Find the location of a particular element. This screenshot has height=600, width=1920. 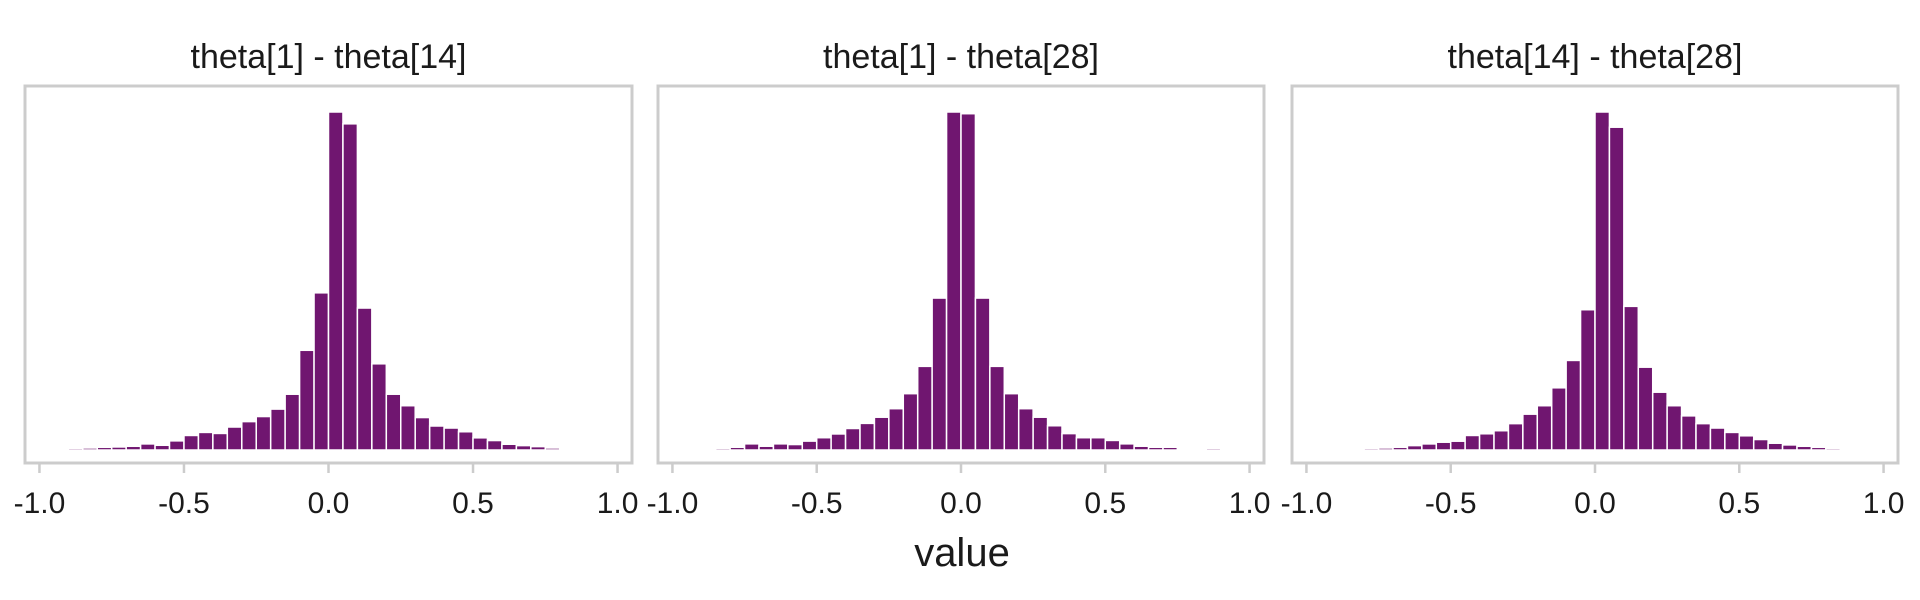

panel-title: theta[1] - theta[28] is located at coordinates (961, 57).